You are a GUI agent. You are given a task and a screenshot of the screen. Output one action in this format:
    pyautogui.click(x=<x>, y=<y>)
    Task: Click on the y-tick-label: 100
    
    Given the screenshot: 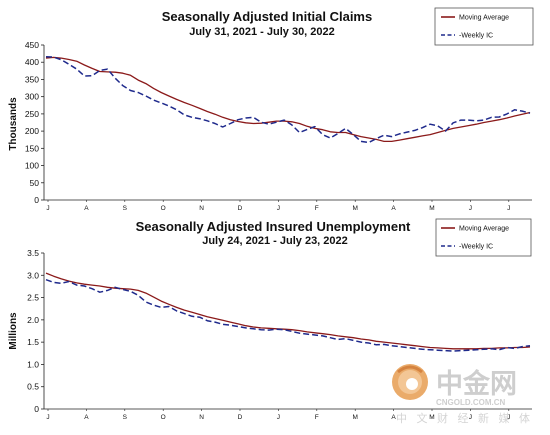 What is the action you would take?
    pyautogui.click(x=32, y=166)
    